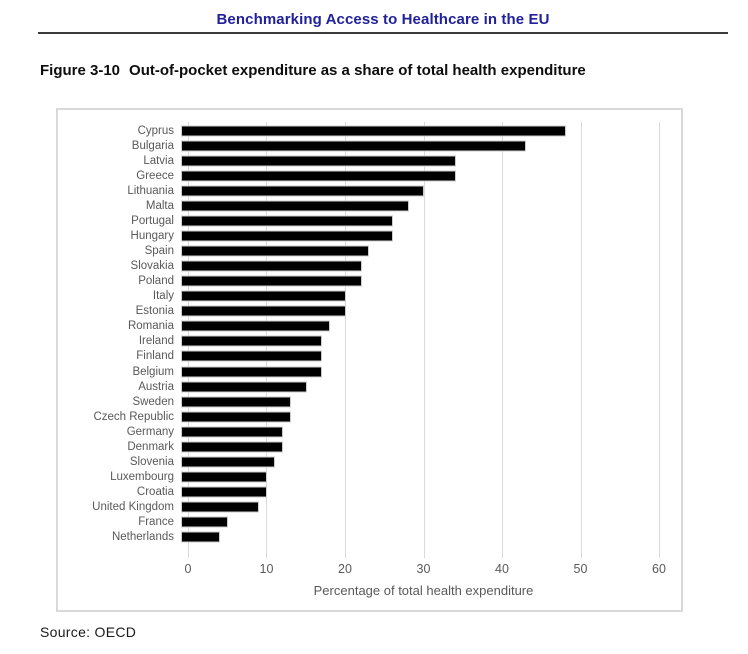 This screenshot has width=748, height=654. What do you see at coordinates (153, 401) in the screenshot?
I see `category-label: Sweden` at bounding box center [153, 401].